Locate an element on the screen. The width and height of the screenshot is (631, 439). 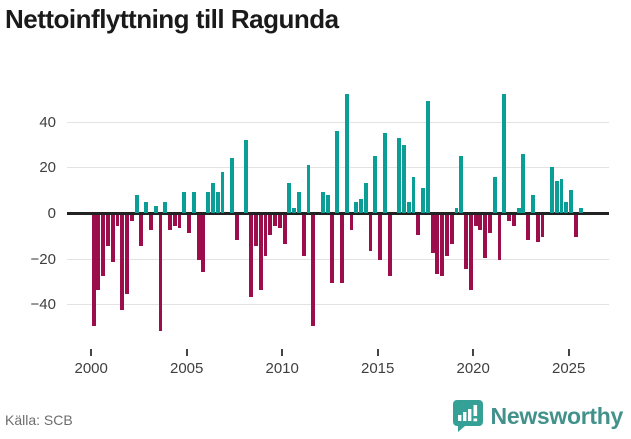
y-axis-tick-label: 0 is located at coordinates (51, 213).